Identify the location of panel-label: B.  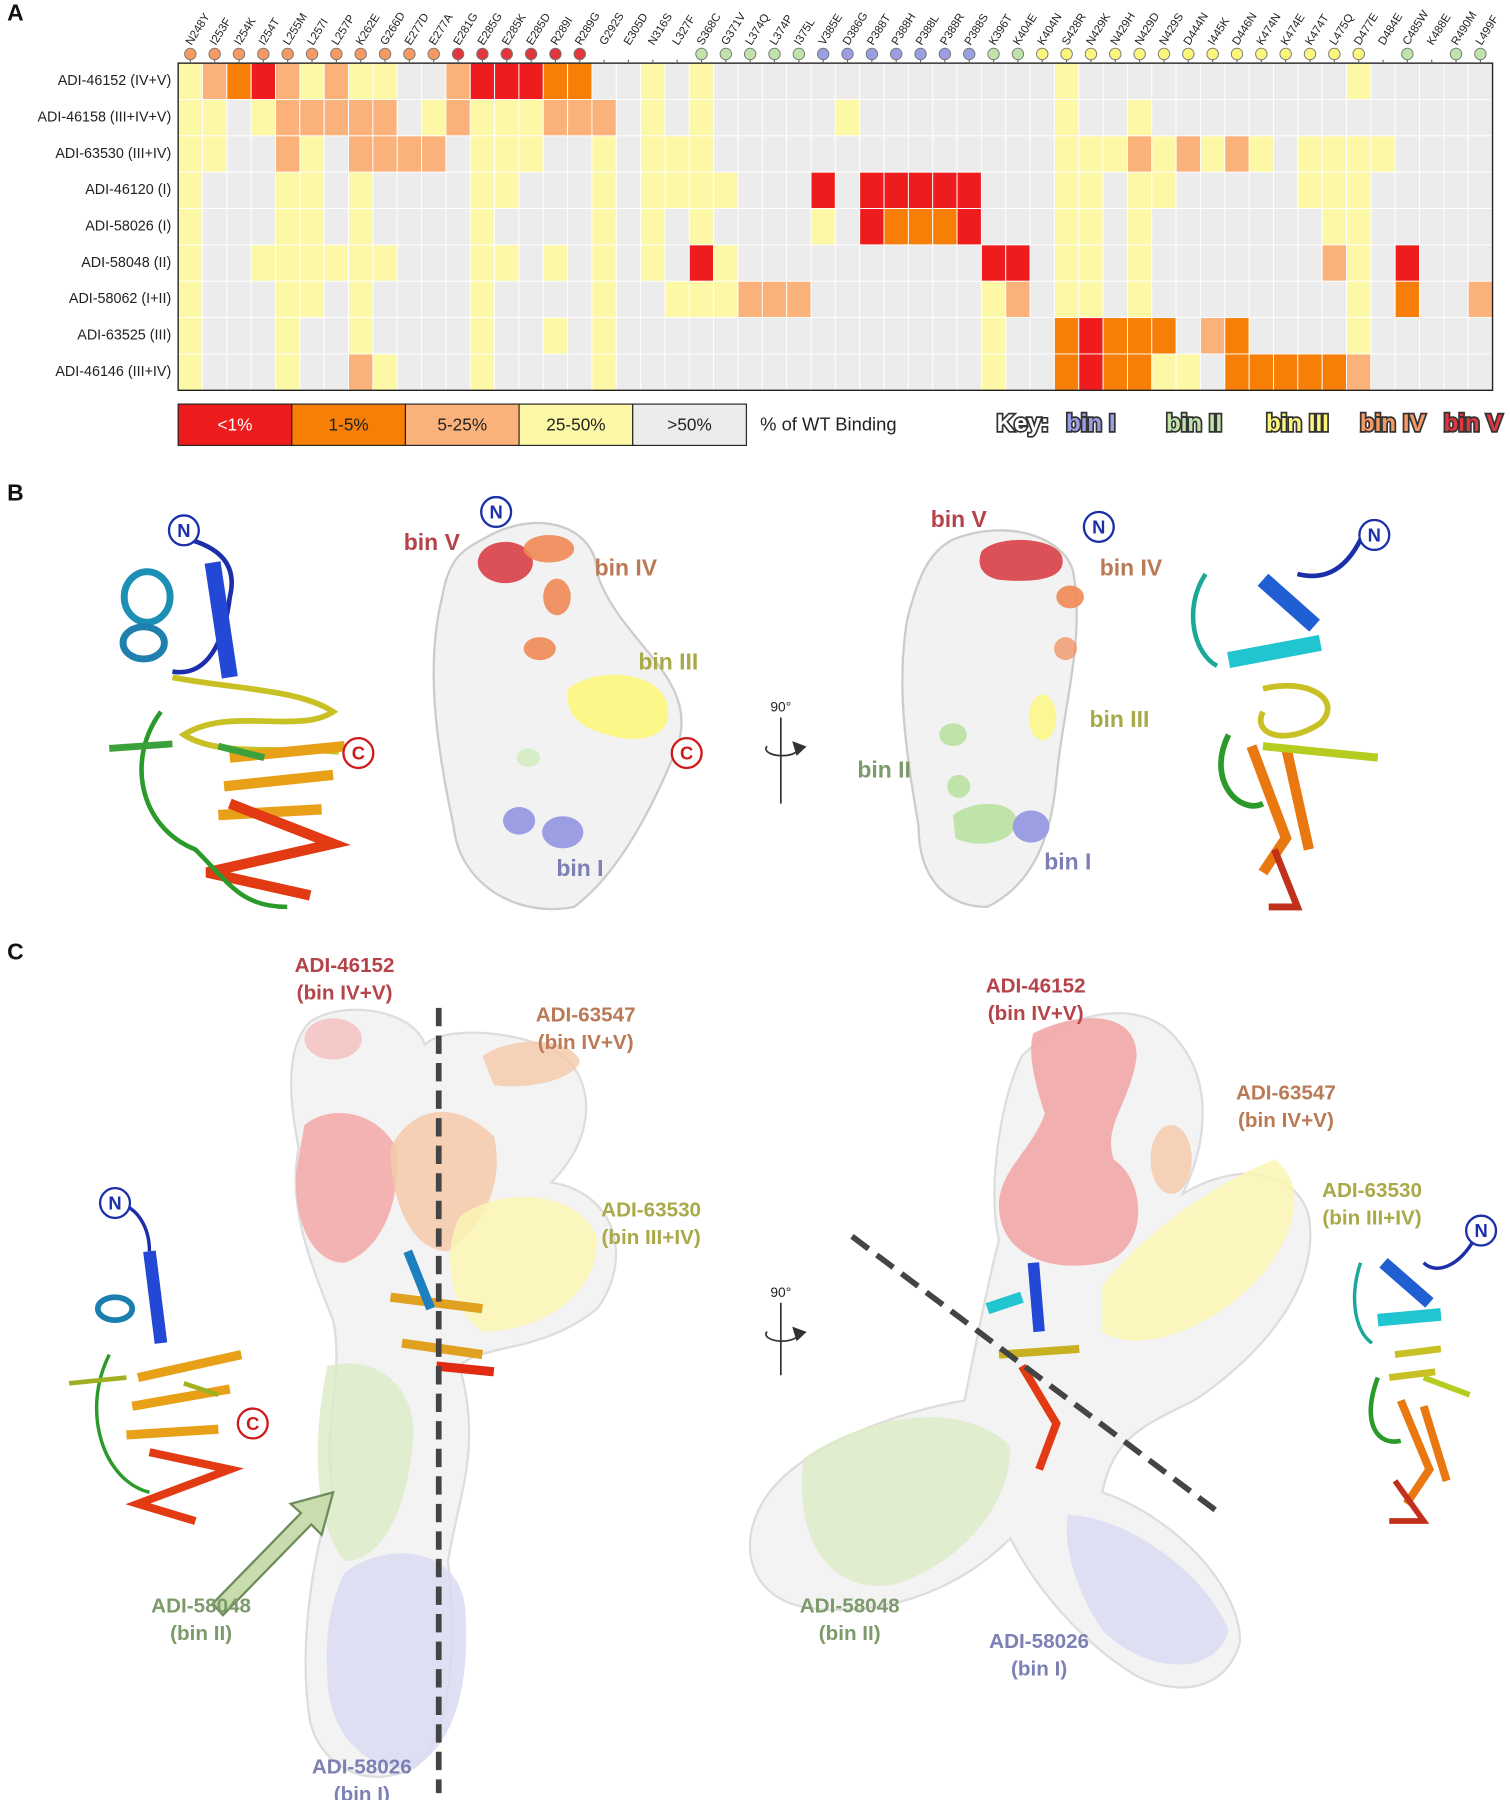
(15, 493).